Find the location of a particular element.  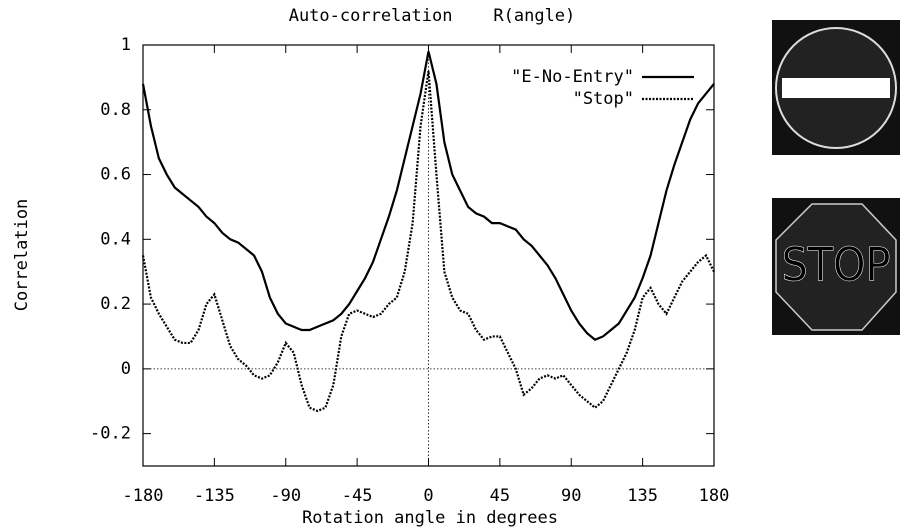

x-tick-label: 180 is located at coordinates (714, 496).